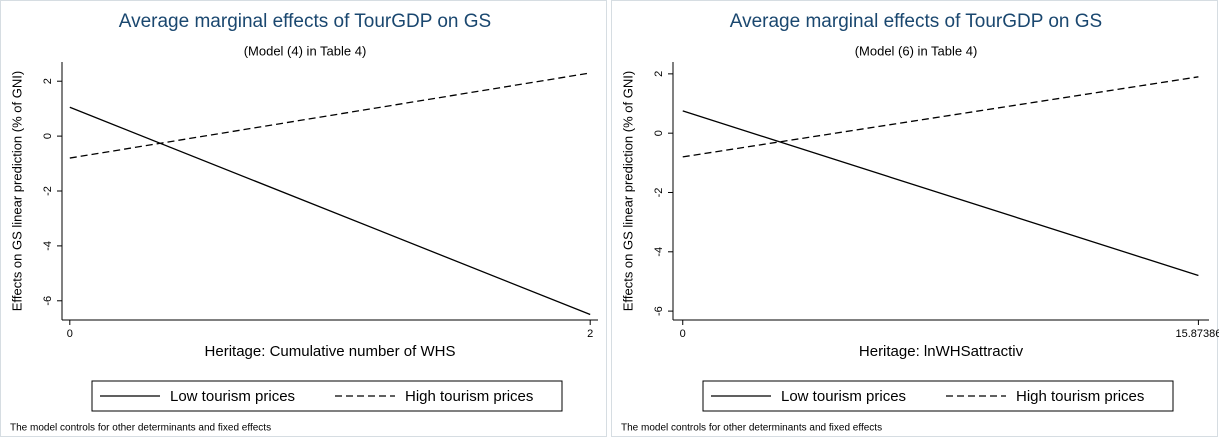 The height and width of the screenshot is (437, 1219). I want to click on x-tick-label: 15.87386, so click(1197, 334).